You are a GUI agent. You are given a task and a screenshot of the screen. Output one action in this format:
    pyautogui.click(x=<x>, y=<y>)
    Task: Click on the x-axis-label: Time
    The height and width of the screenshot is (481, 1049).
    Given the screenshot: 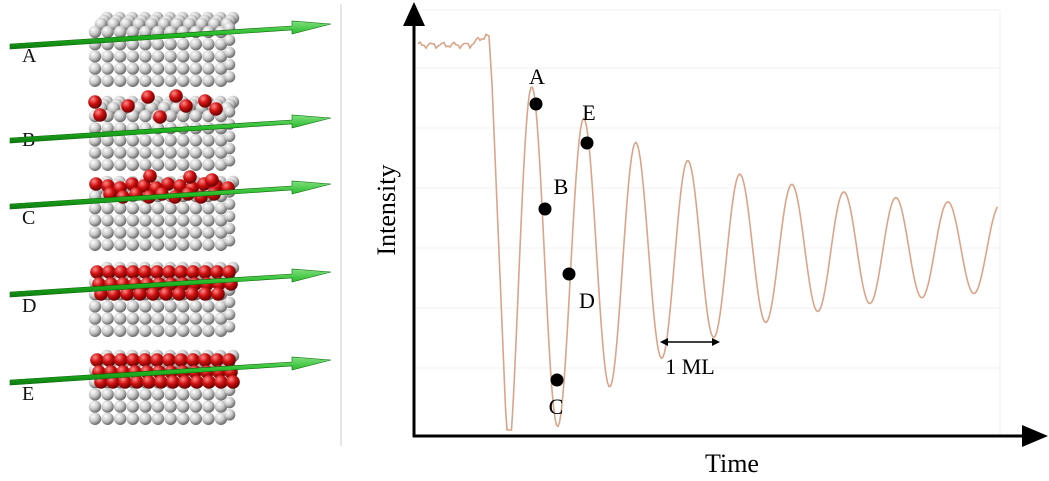 What is the action you would take?
    pyautogui.click(x=732, y=463)
    